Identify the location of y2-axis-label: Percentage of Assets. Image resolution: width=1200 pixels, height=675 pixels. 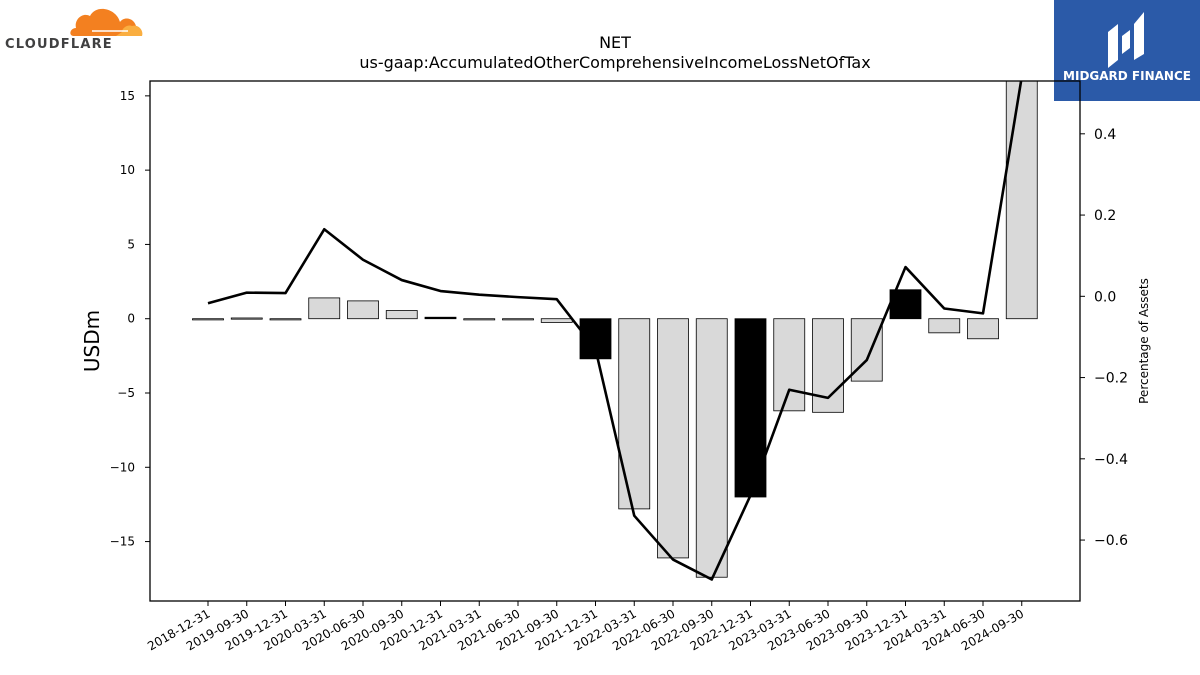
(1144, 341).